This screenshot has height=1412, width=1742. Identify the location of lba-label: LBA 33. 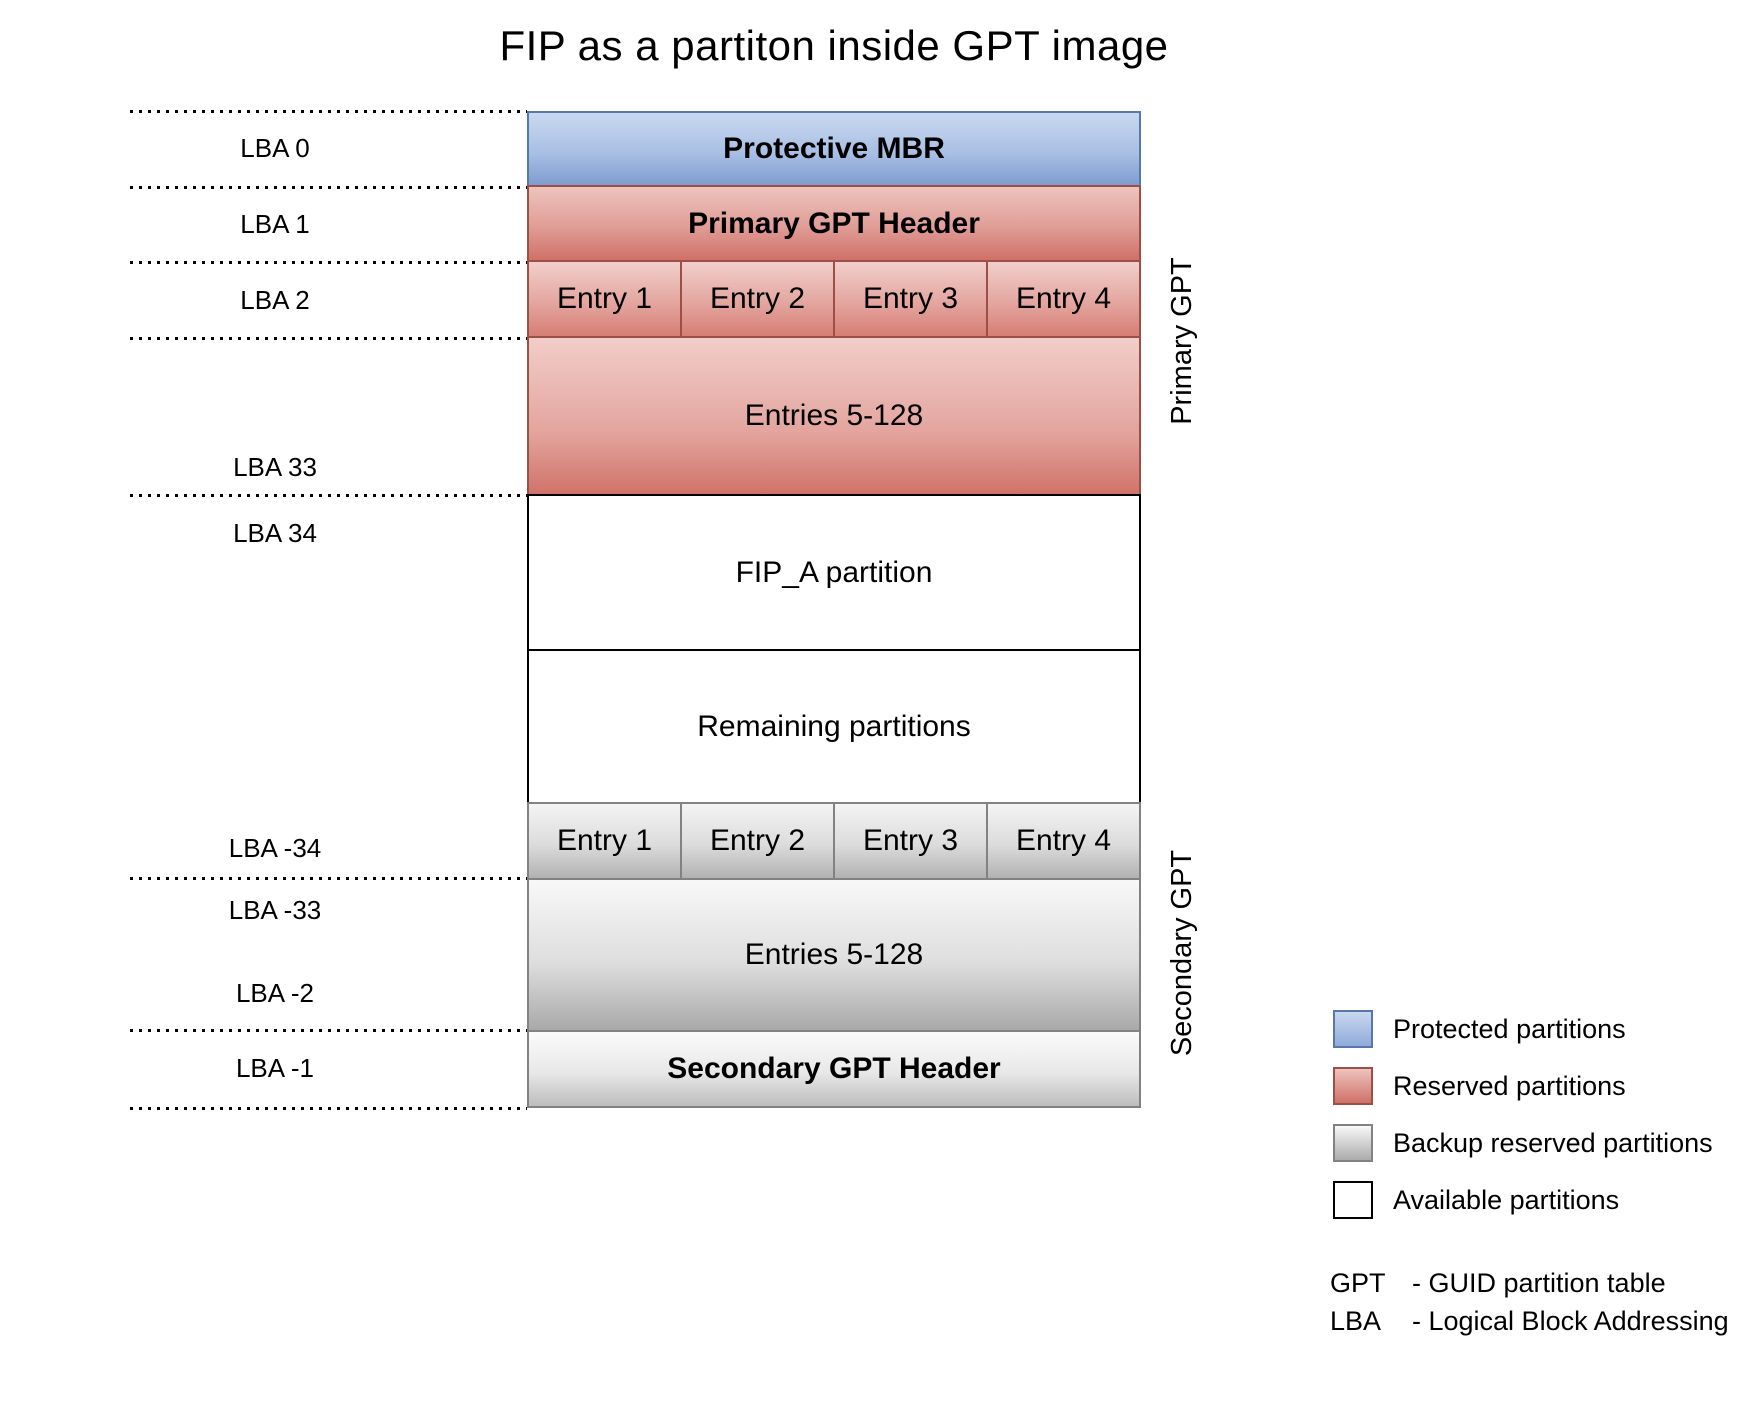
(275, 467).